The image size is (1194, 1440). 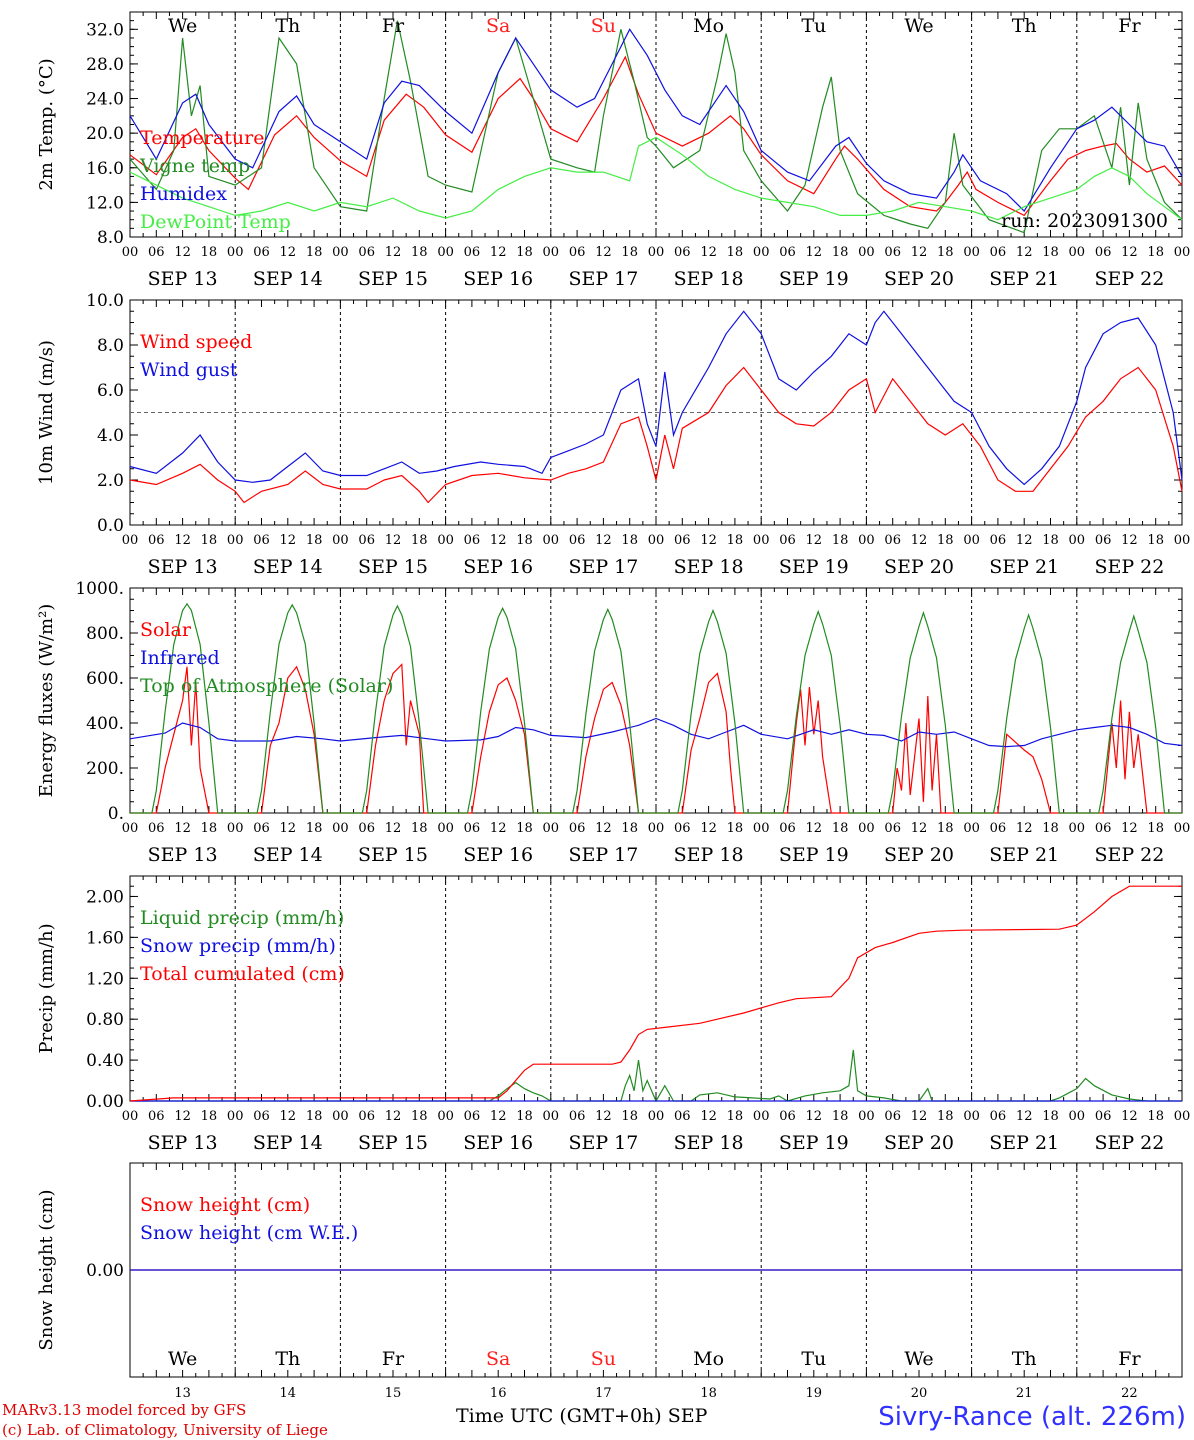 What do you see at coordinates (105, 1020) in the screenshot?
I see `y-tick-label: 0.80` at bounding box center [105, 1020].